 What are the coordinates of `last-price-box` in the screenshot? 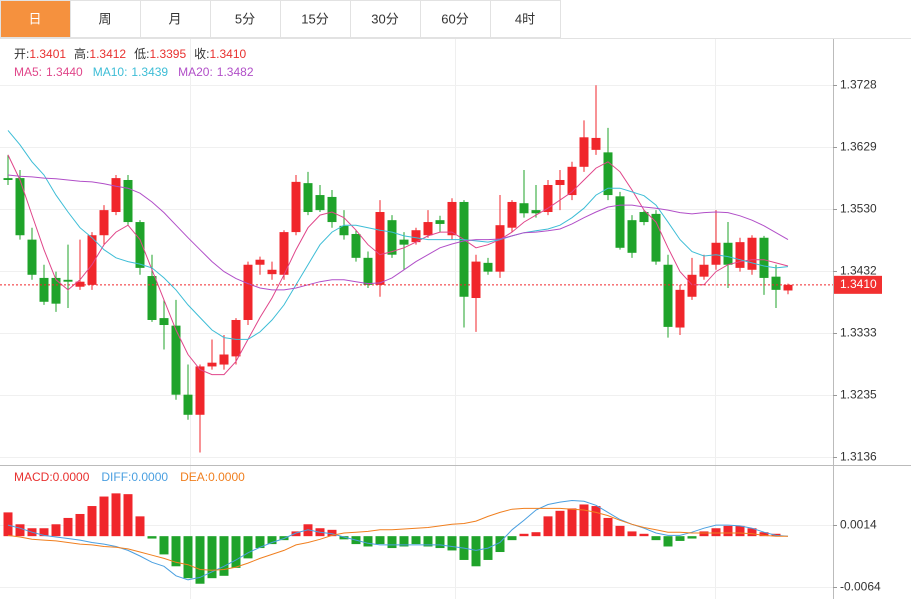 It's located at (858, 284).